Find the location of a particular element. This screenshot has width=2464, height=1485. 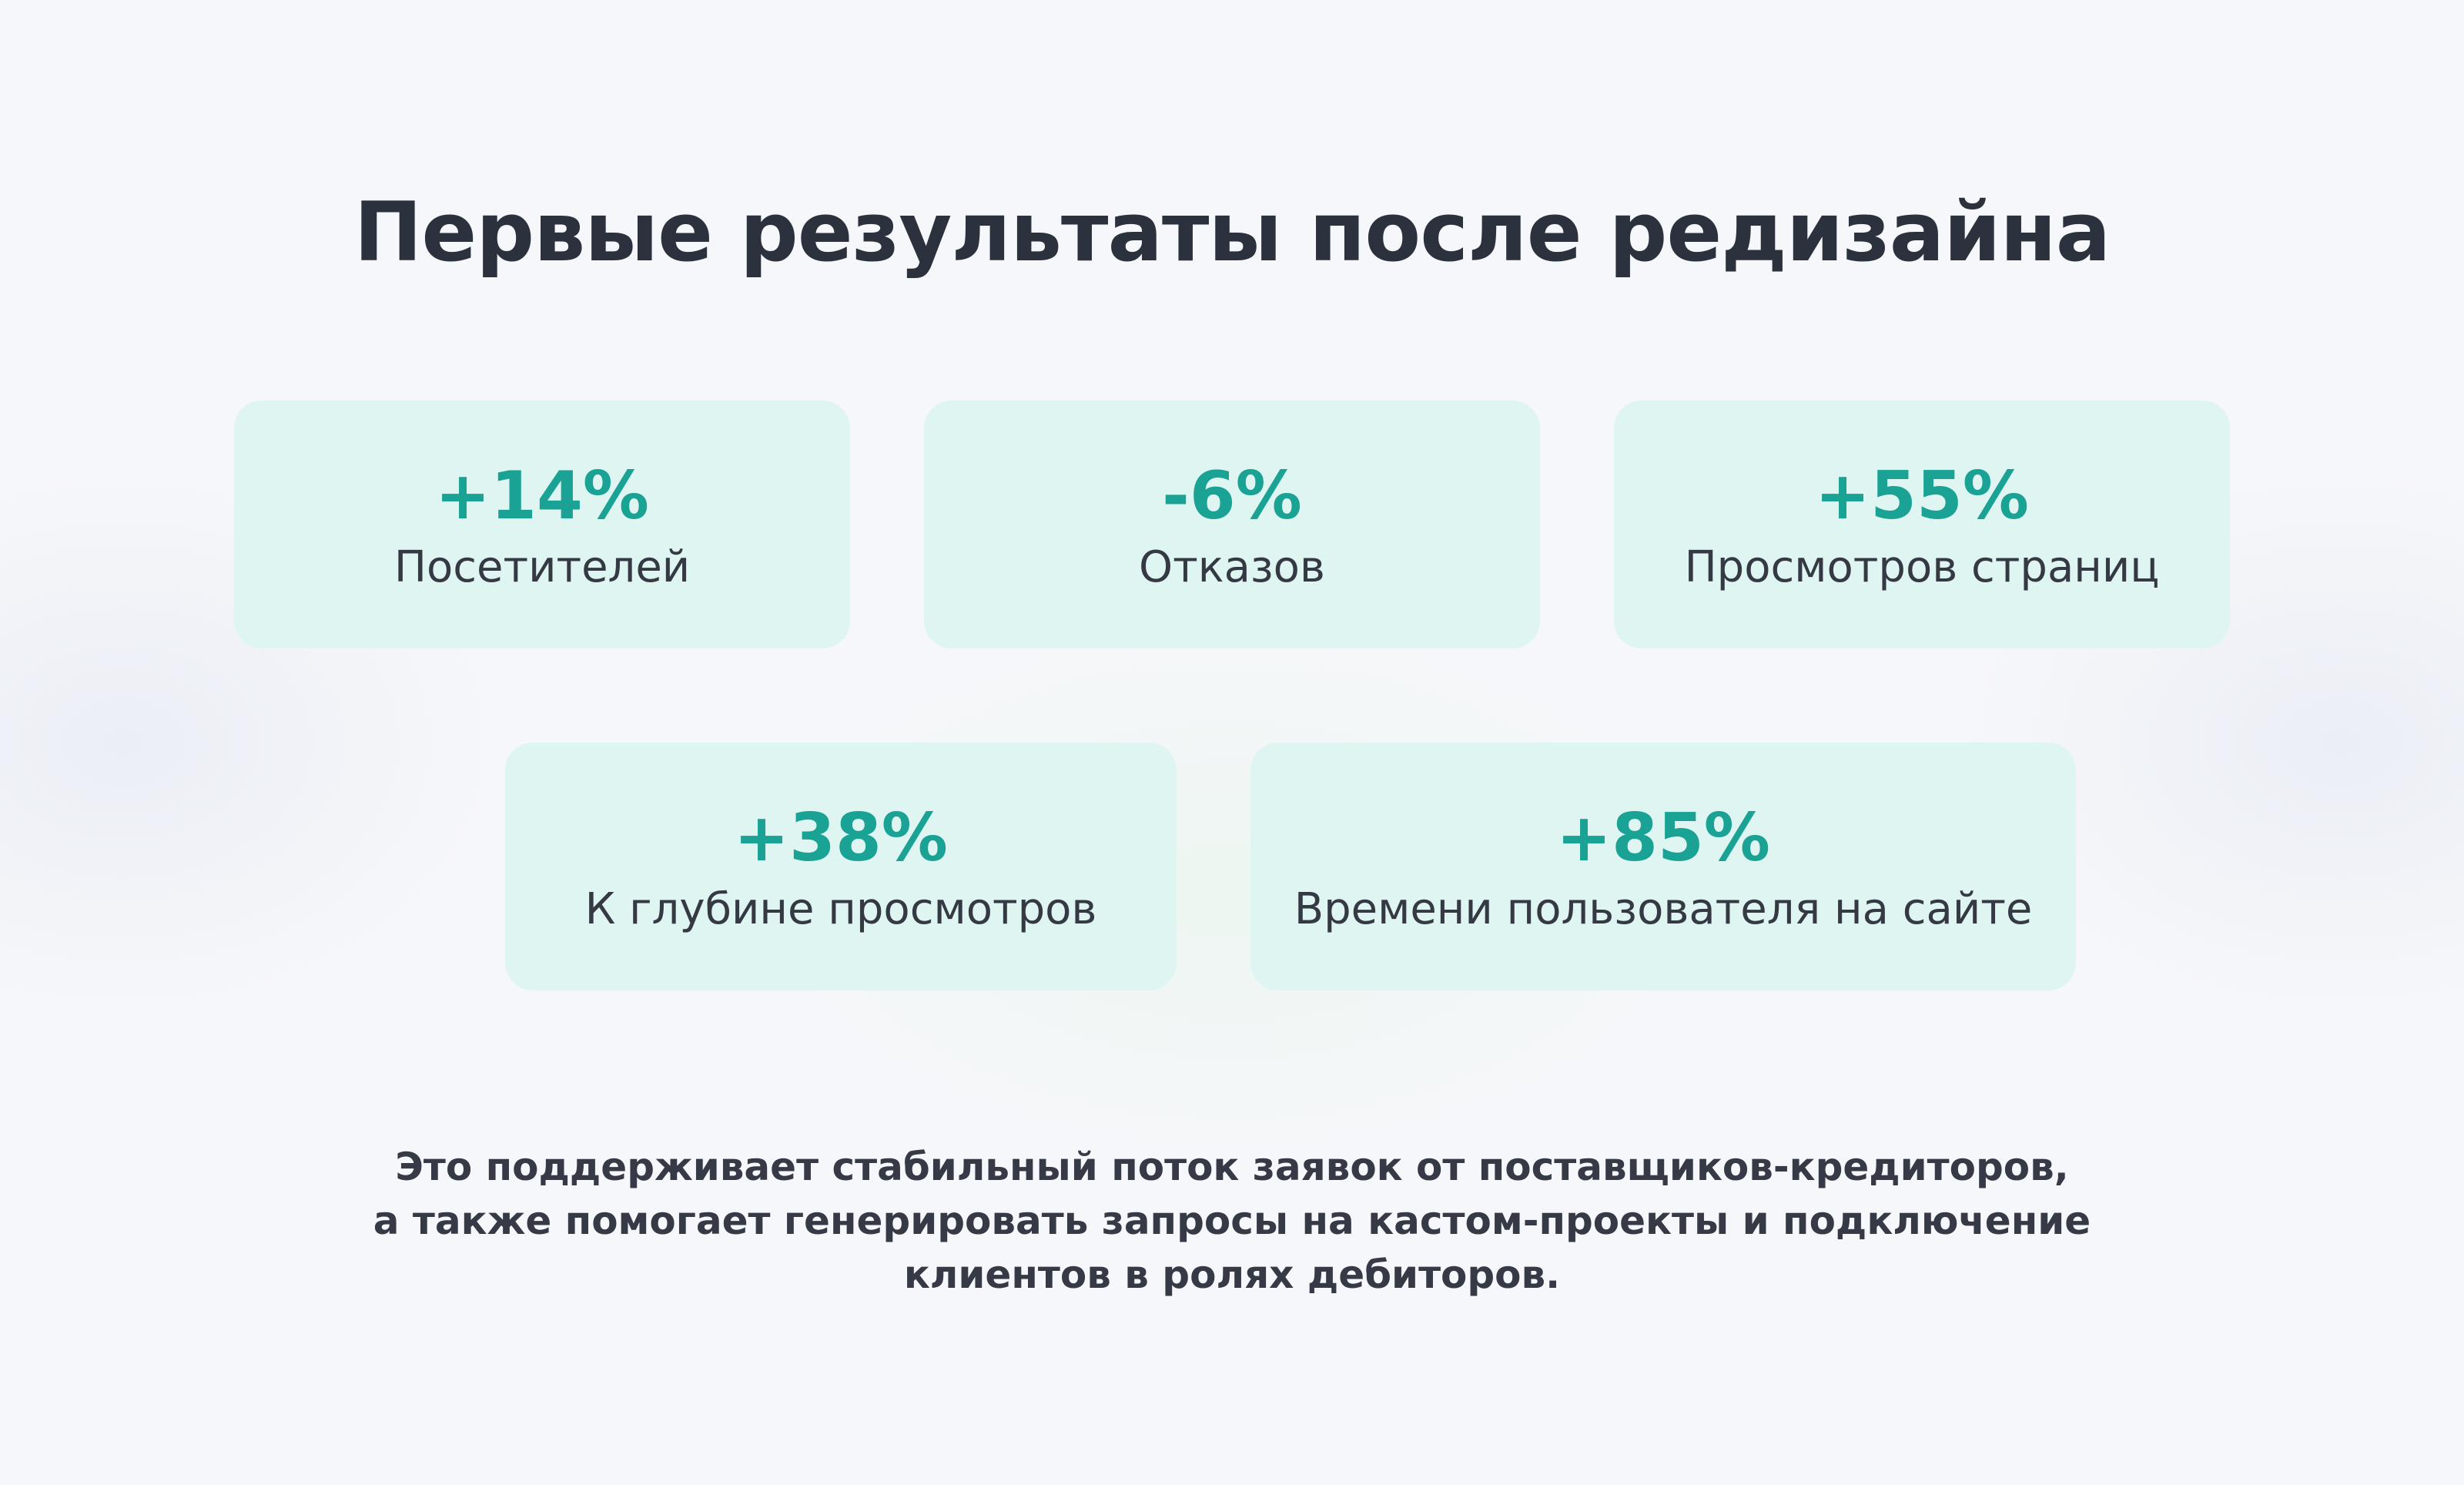

stat-value: +55% is located at coordinates (1922, 496).